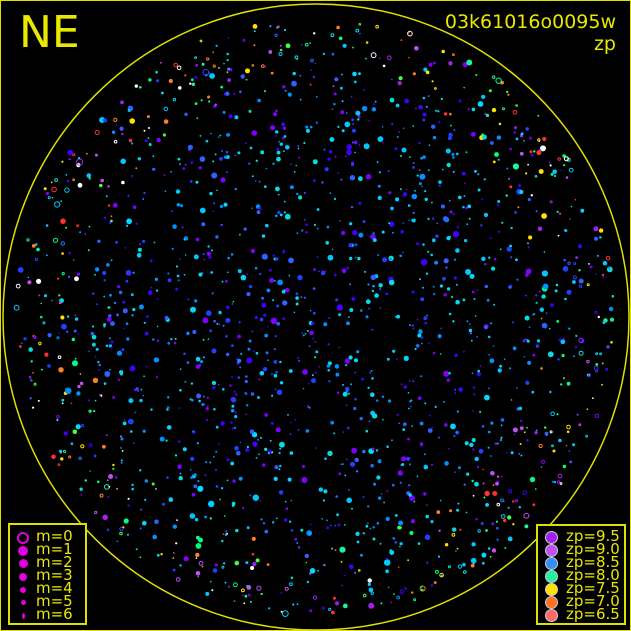 The image size is (631, 631). I want to click on zeropoint-legend-label: zp=9.5, so click(593, 536).